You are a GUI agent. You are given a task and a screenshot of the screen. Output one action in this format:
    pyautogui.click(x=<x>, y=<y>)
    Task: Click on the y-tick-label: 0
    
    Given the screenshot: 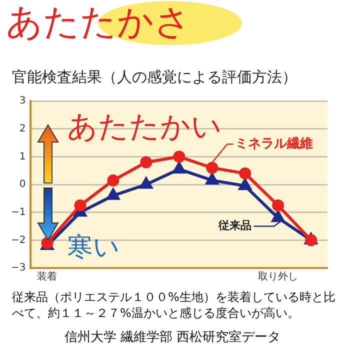 What is the action you would take?
    pyautogui.click(x=22, y=184)
    